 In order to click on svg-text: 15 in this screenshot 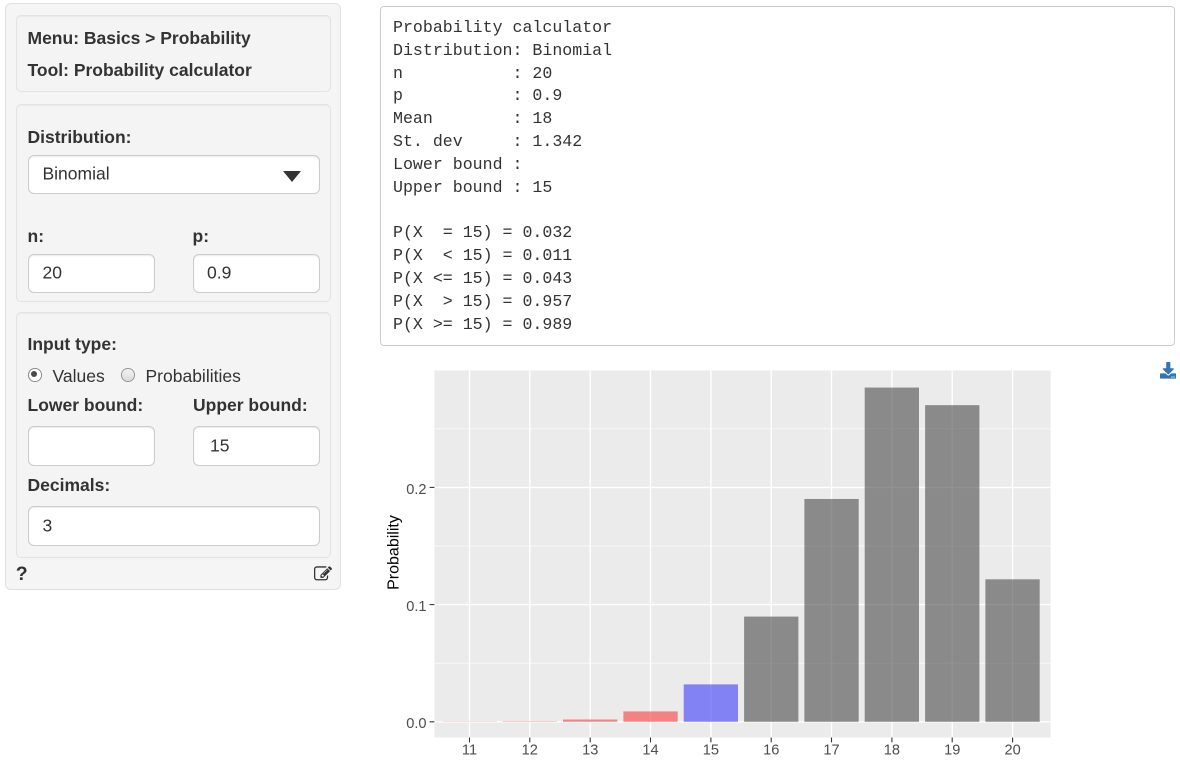, I will do `click(711, 750)`.